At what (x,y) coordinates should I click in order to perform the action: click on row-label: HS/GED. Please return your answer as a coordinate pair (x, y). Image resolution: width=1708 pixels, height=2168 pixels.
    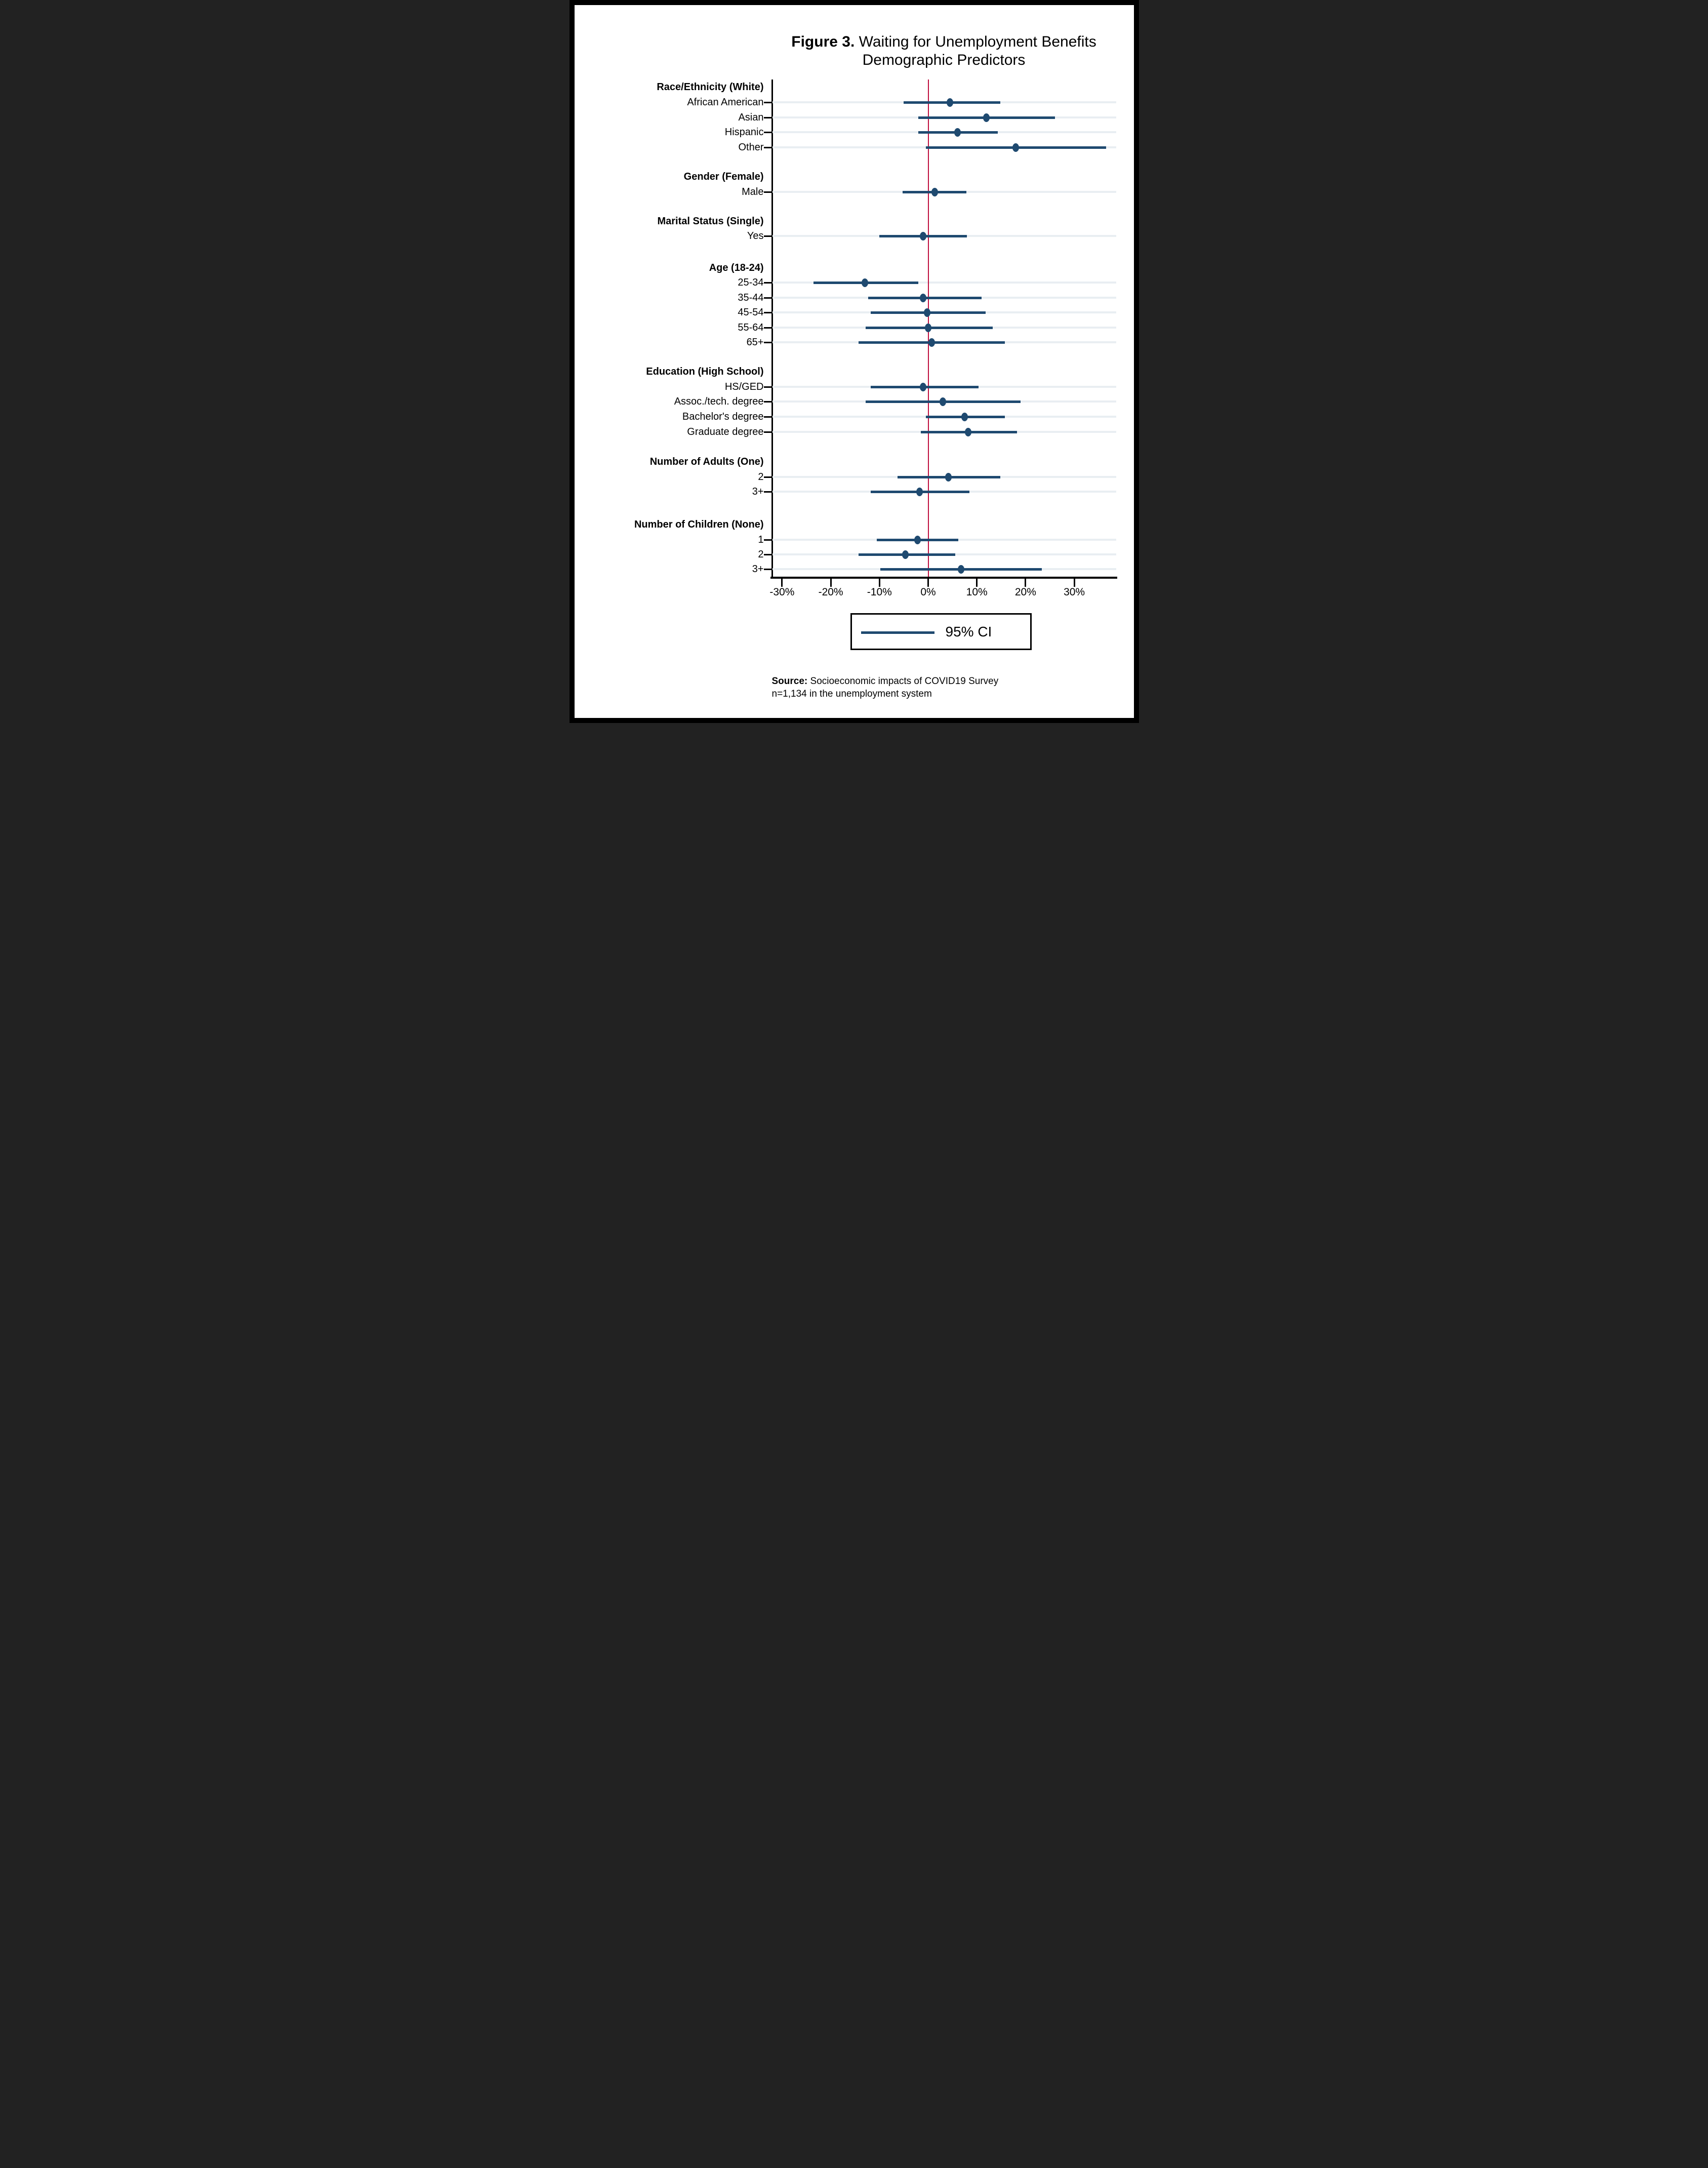
    Looking at the image, I should click on (744, 386).